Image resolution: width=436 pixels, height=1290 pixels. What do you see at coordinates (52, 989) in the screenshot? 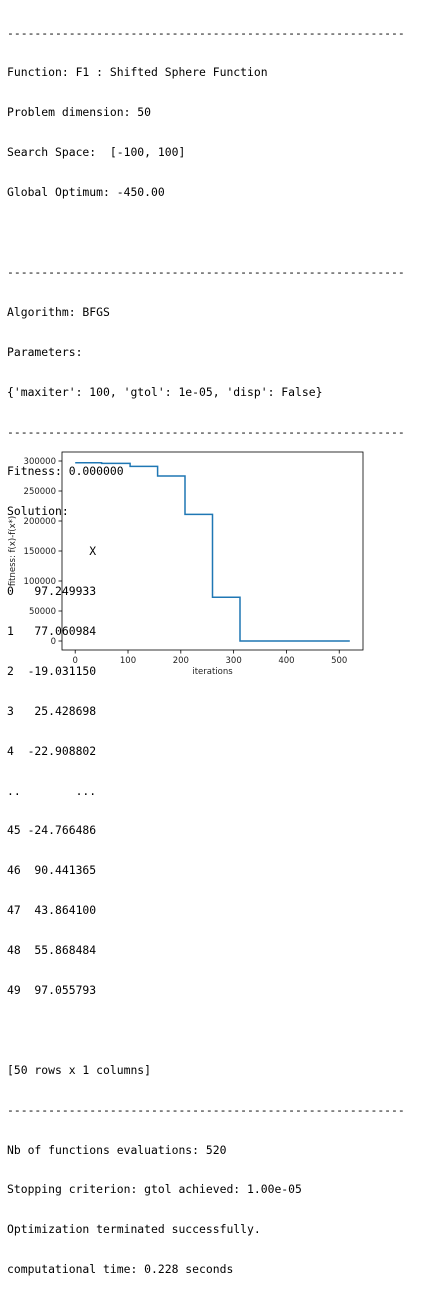
I see `solution-row: 49 97.055793` at bounding box center [52, 989].